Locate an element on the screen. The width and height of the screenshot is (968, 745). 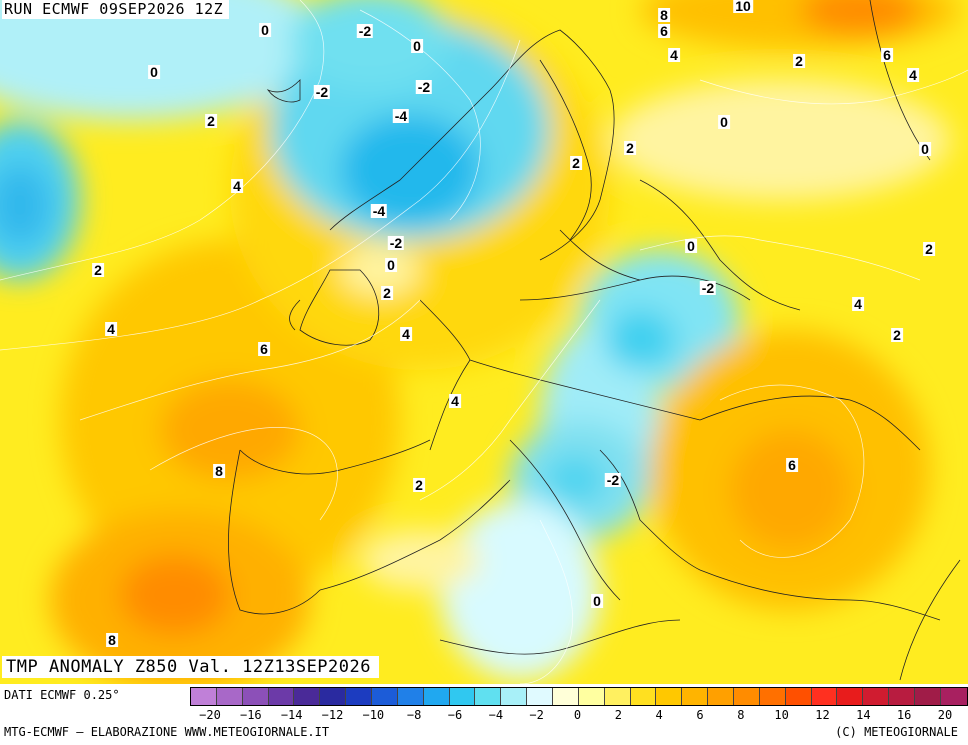
color-scale-tick-label: −10 is located at coordinates (373, 715).